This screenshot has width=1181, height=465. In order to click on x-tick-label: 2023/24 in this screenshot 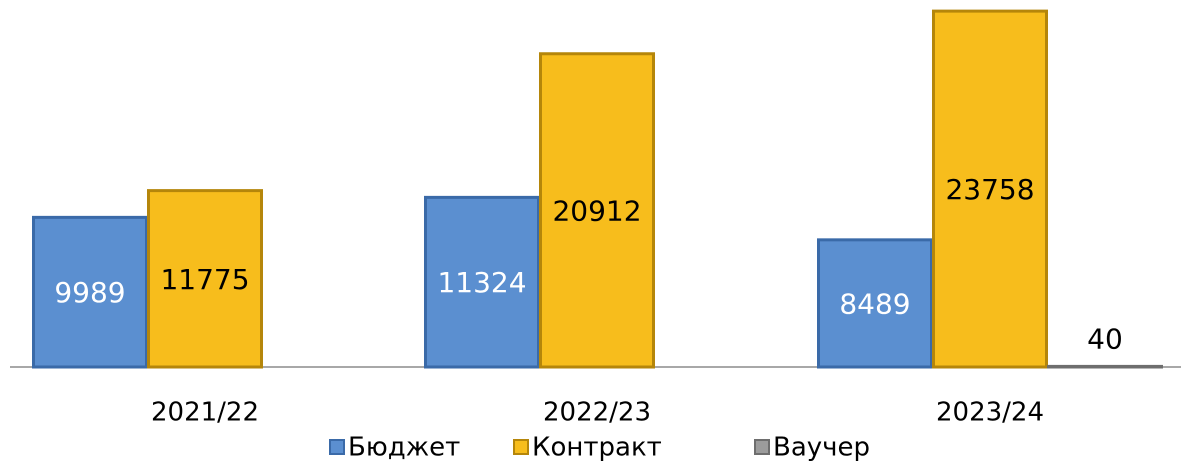, I will do `click(990, 413)`.